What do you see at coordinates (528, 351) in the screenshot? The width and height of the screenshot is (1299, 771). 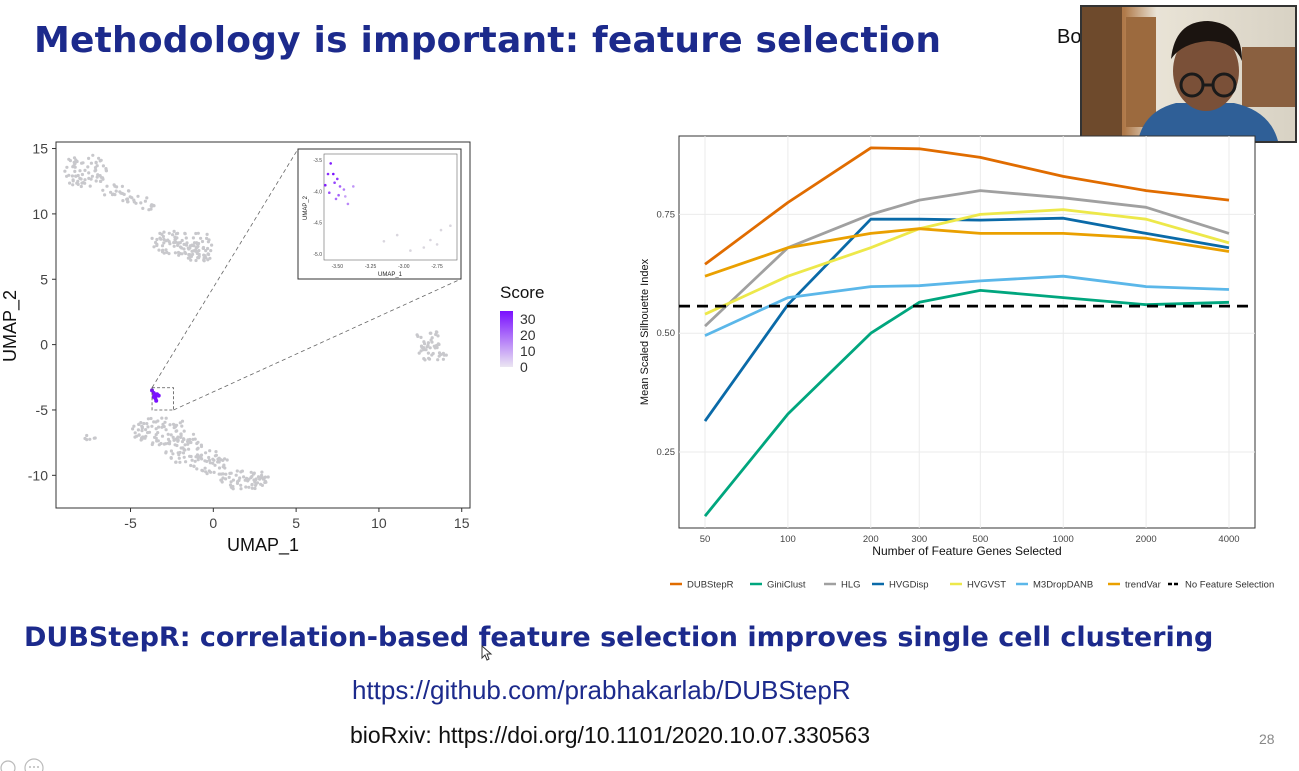 I see `score-legend-label: 10` at bounding box center [528, 351].